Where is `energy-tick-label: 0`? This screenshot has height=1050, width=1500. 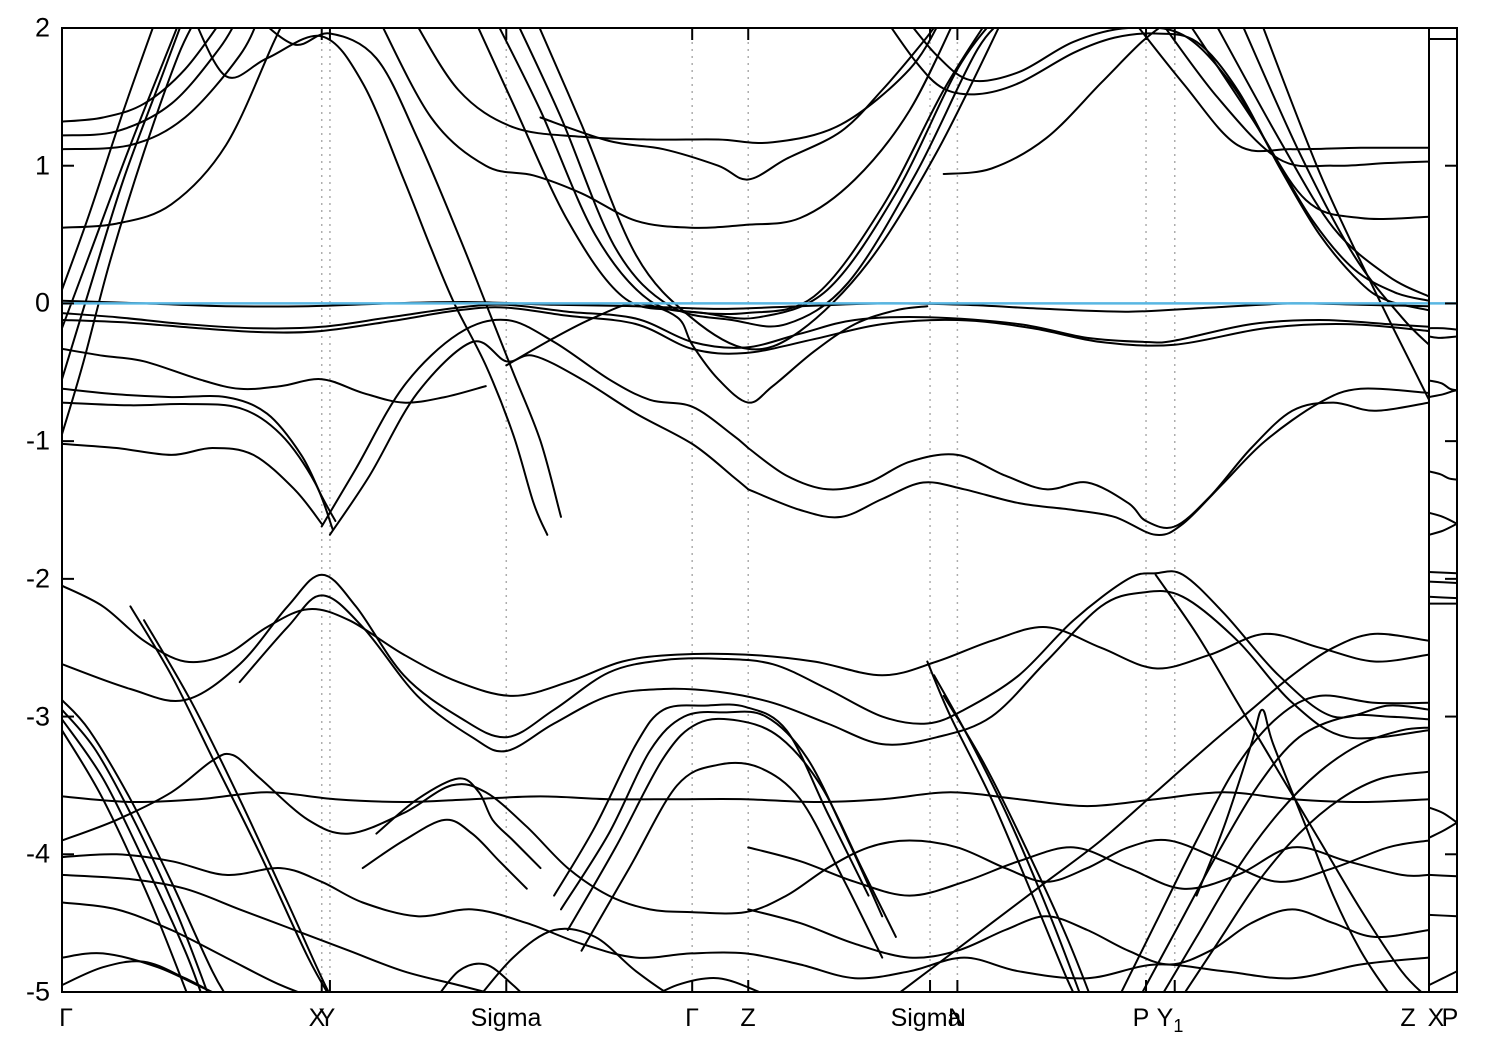
energy-tick-label: 0 is located at coordinates (42, 302).